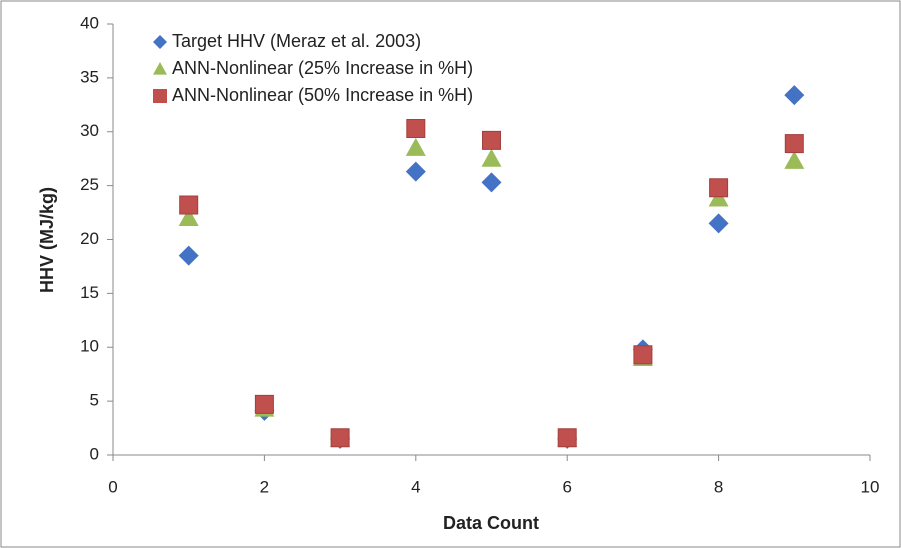 The width and height of the screenshot is (901, 548). What do you see at coordinates (89, 346) in the screenshot?
I see `y-tick-label: 10` at bounding box center [89, 346].